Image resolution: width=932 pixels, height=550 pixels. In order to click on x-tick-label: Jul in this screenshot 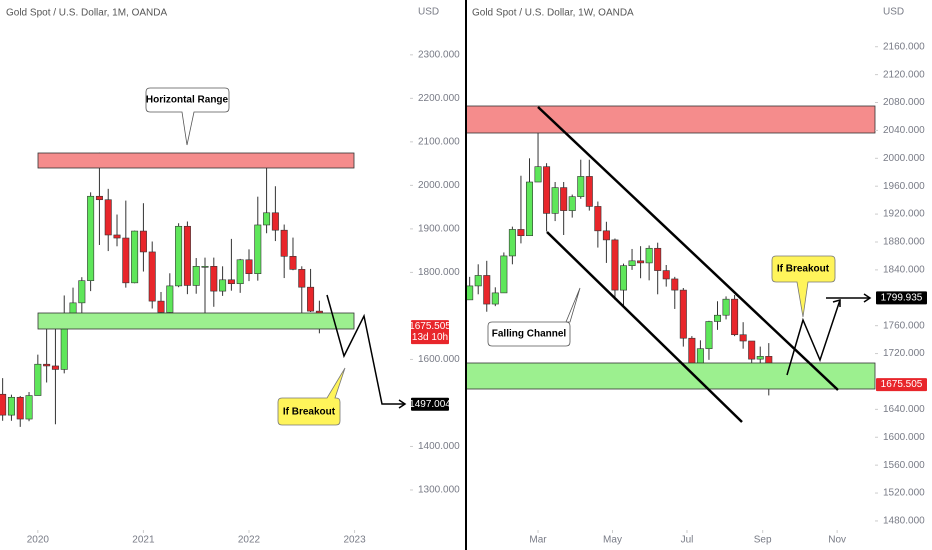, I will do `click(687, 540)`.